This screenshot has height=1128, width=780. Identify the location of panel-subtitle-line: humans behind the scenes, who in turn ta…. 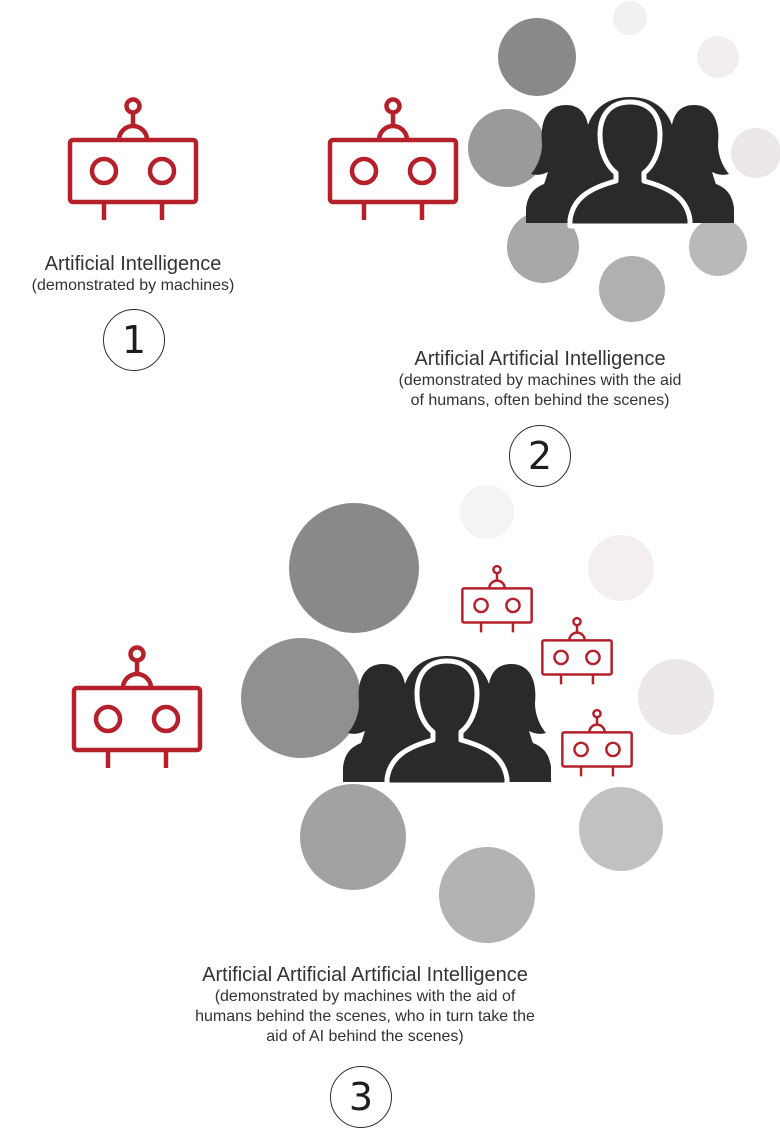
(365, 1016).